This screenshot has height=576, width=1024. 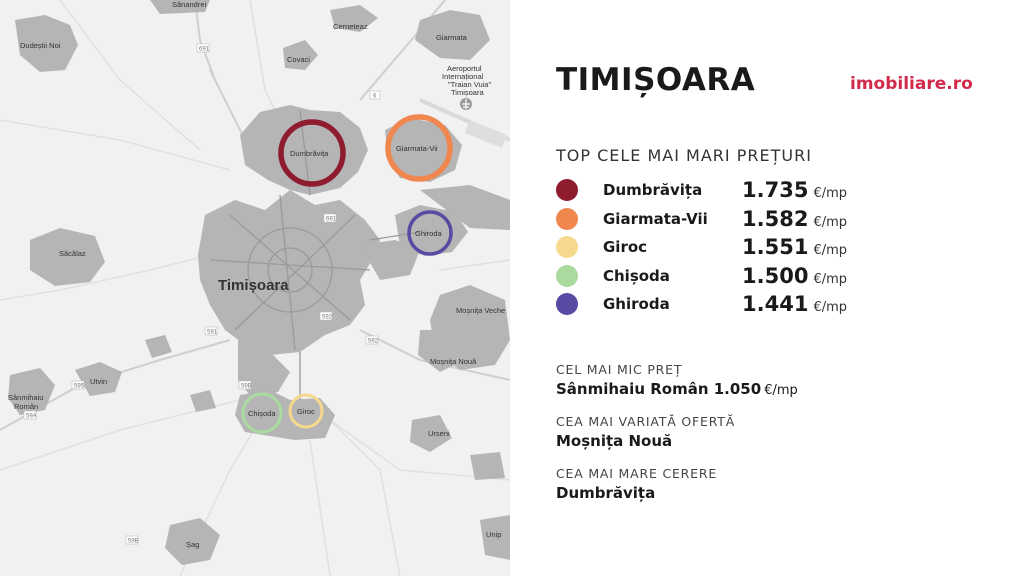 What do you see at coordinates (25, 397) in the screenshot?
I see `place-label: Sânmihaiu` at bounding box center [25, 397].